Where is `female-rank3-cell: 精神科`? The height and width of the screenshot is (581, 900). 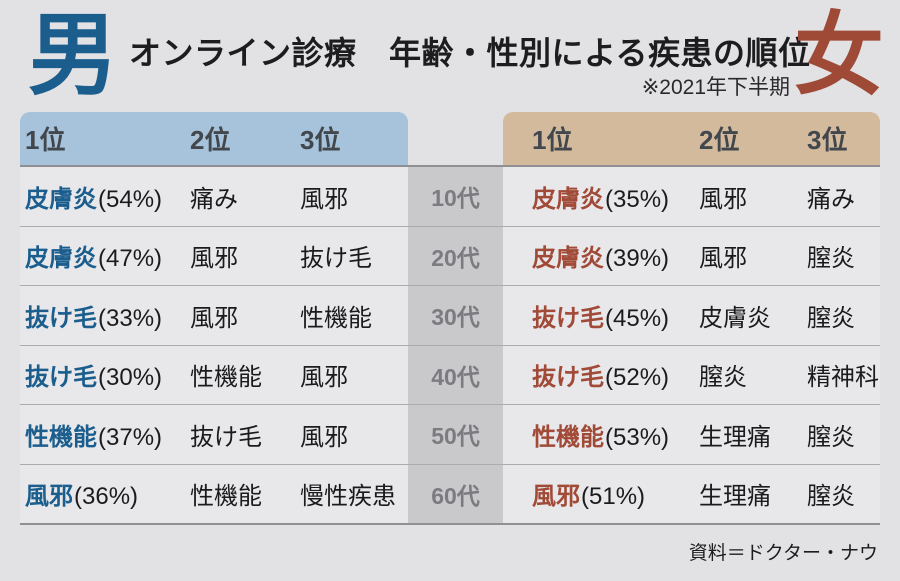 female-rank3-cell: 精神科 is located at coordinates (843, 378).